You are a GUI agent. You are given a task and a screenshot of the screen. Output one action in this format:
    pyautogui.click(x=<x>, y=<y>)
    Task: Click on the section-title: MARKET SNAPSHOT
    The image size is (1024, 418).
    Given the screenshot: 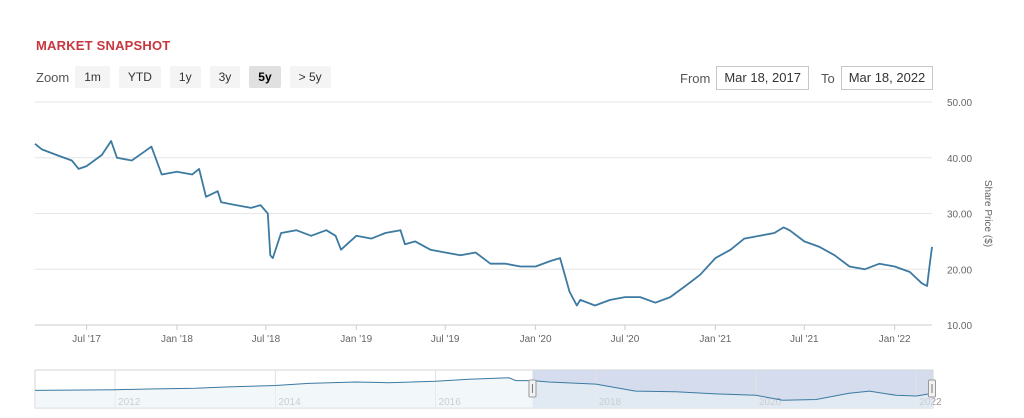 What is the action you would take?
    pyautogui.click(x=103, y=45)
    